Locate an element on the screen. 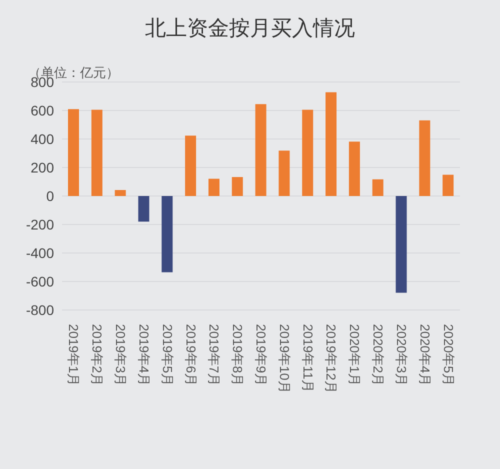 This screenshot has height=469, width=500. y-tick-label: -600 is located at coordinates (40, 281).